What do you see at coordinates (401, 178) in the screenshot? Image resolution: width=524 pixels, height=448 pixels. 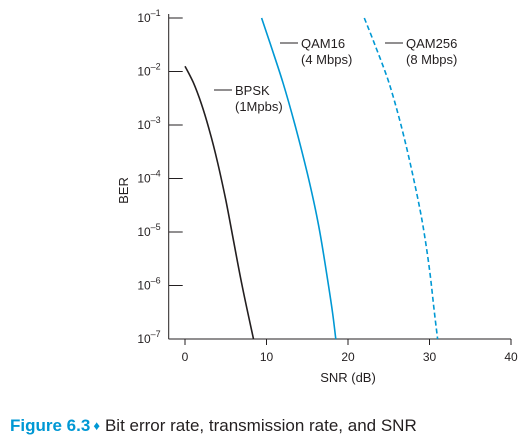 I see `series-line-qam256` at bounding box center [401, 178].